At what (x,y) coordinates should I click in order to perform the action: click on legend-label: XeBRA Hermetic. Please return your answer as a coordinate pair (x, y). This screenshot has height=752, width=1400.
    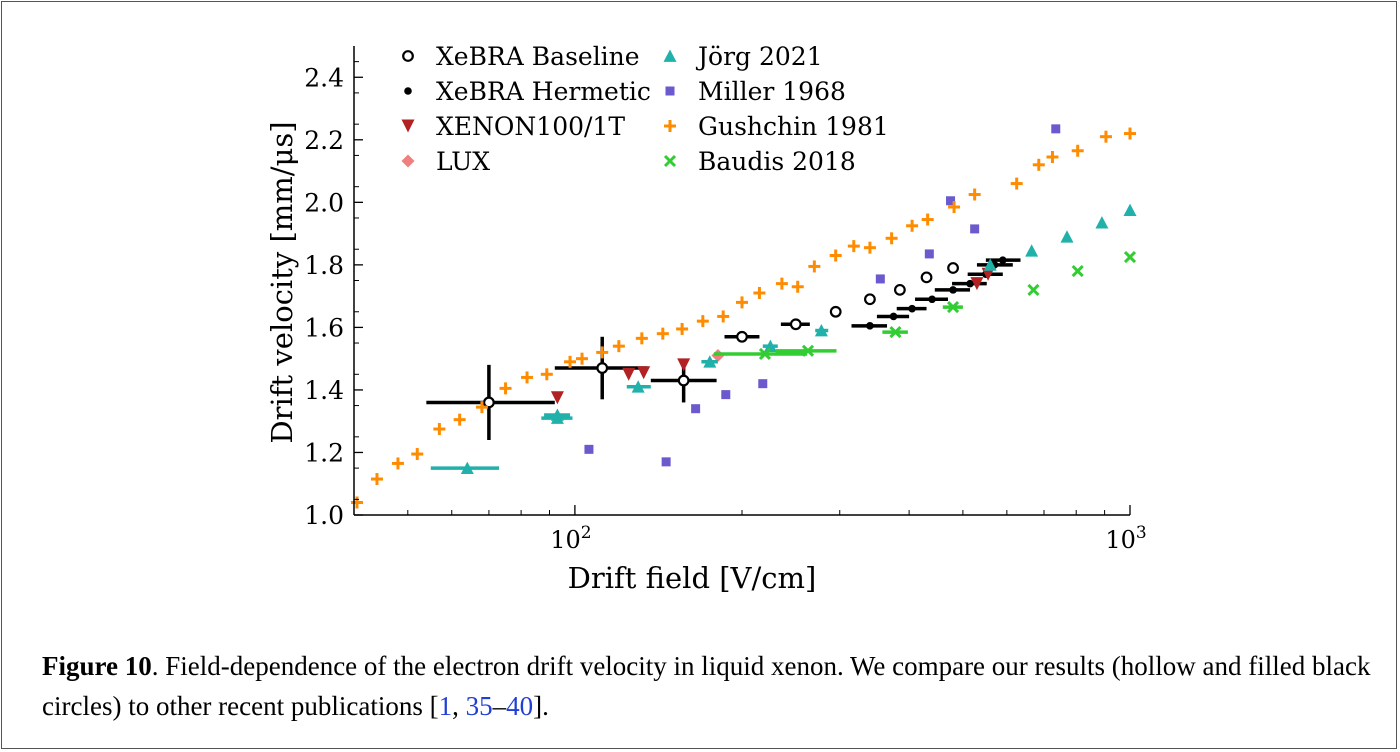
    Looking at the image, I should click on (543, 91).